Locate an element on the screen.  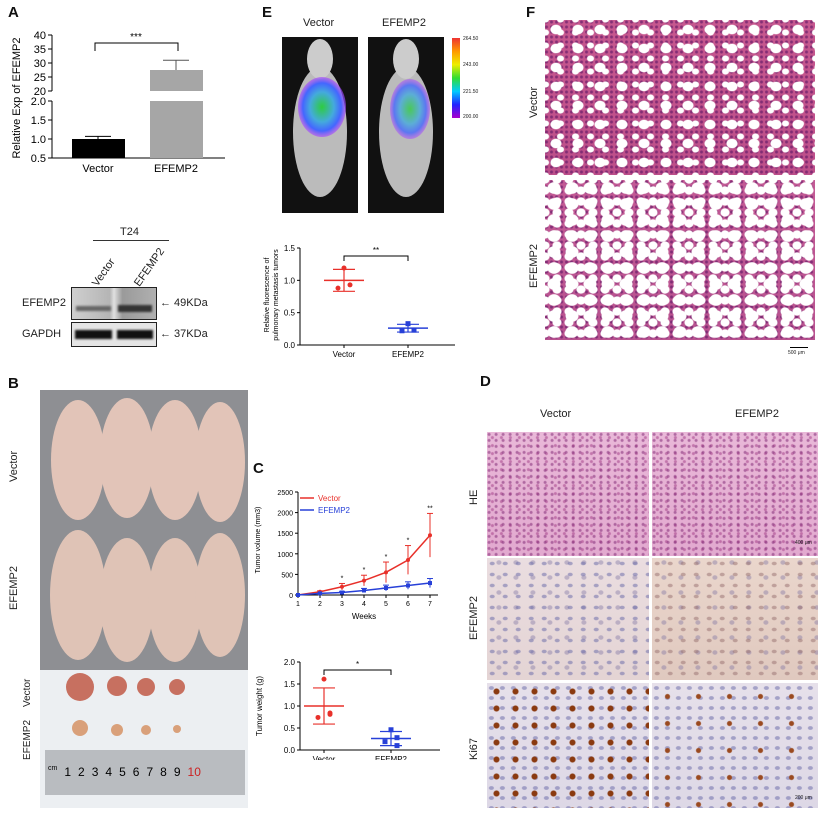
blot-band-gapdh is located at coordinates (114, 334).